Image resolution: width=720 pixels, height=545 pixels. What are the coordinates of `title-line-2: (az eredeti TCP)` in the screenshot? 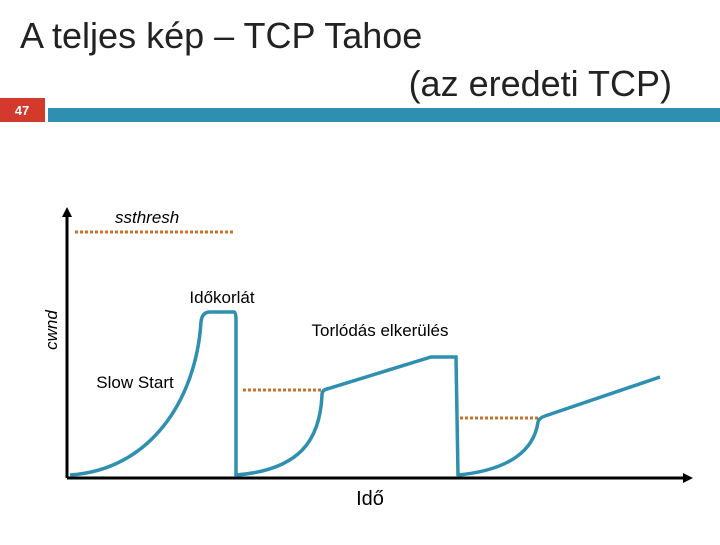 It's located at (540, 83).